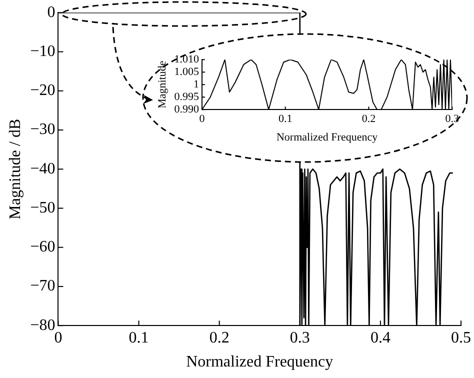  Describe the element at coordinates (43, 169) in the screenshot. I see `y-tick-label: −40` at that location.